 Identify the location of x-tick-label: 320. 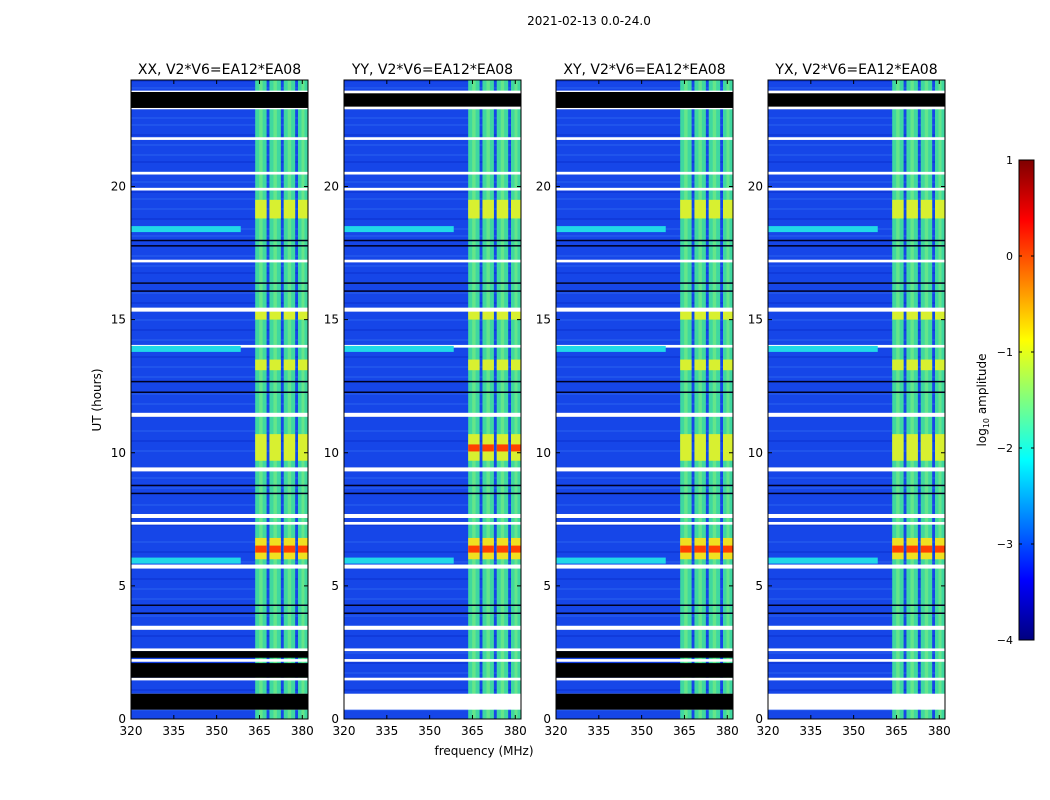
(131, 731).